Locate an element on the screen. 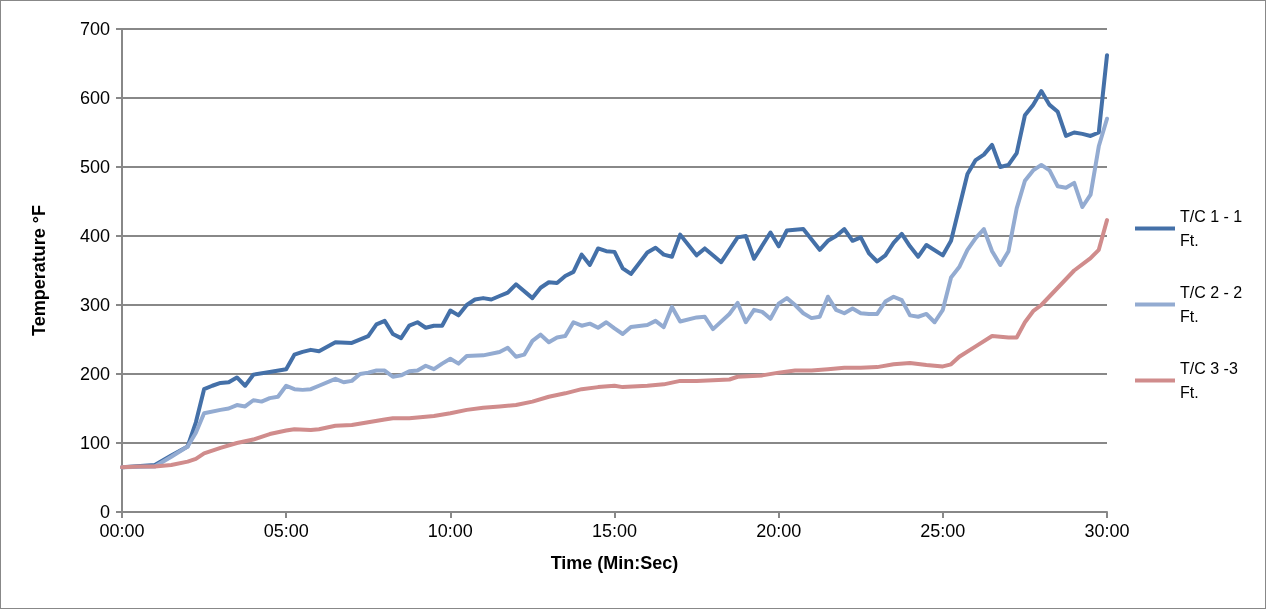 This screenshot has height=609, width=1266. y-tick-label: 600 is located at coordinates (94, 98).